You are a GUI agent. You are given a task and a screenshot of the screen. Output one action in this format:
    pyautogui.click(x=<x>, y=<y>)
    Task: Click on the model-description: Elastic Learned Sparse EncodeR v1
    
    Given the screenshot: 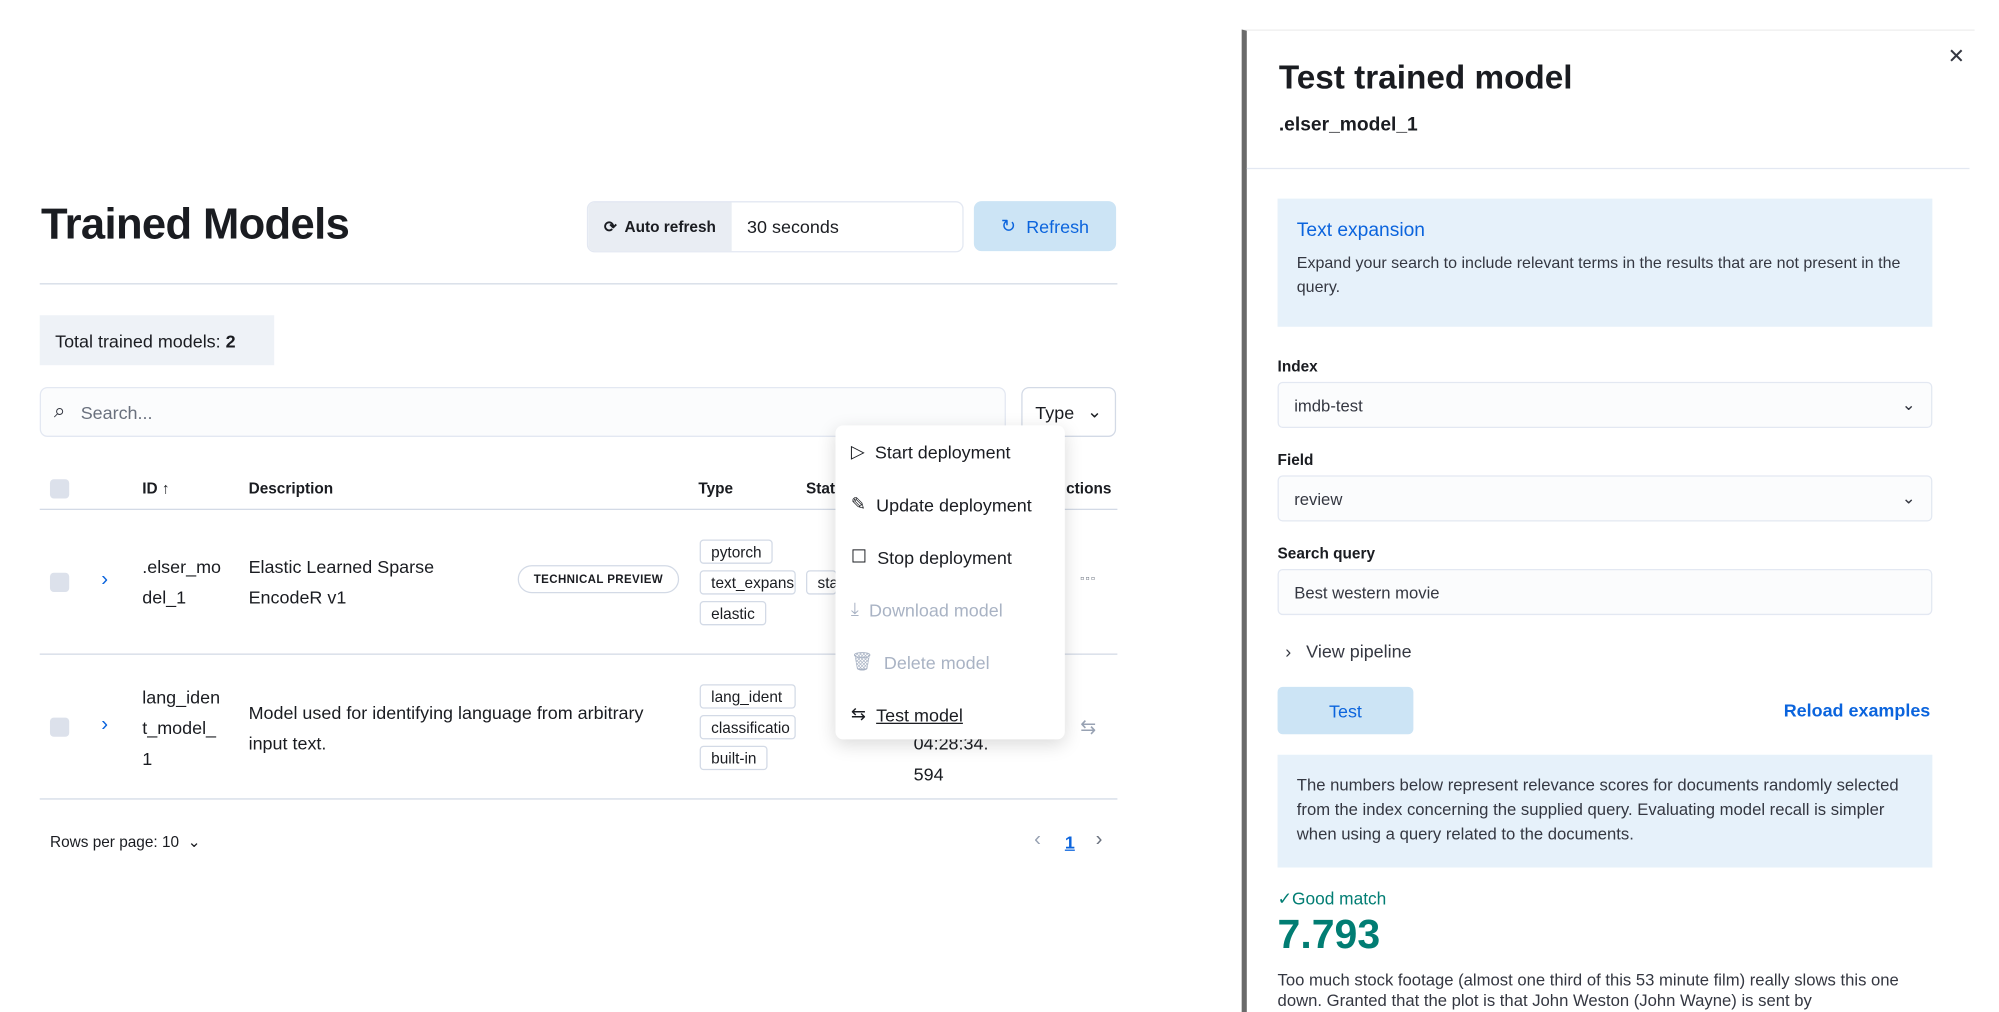 What is the action you would take?
    pyautogui.click(x=341, y=582)
    